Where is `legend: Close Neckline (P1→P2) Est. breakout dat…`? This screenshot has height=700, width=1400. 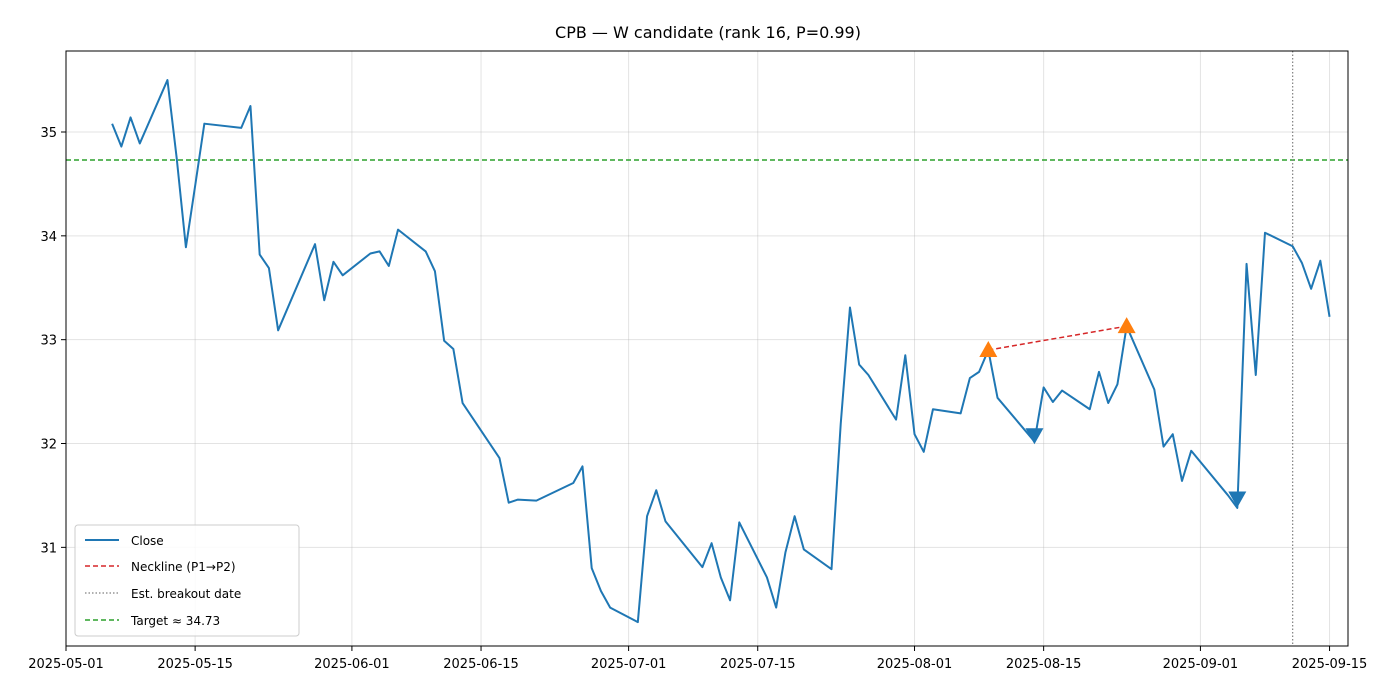 legend: Close Neckline (P1→P2) Est. breakout dat… is located at coordinates (187, 580).